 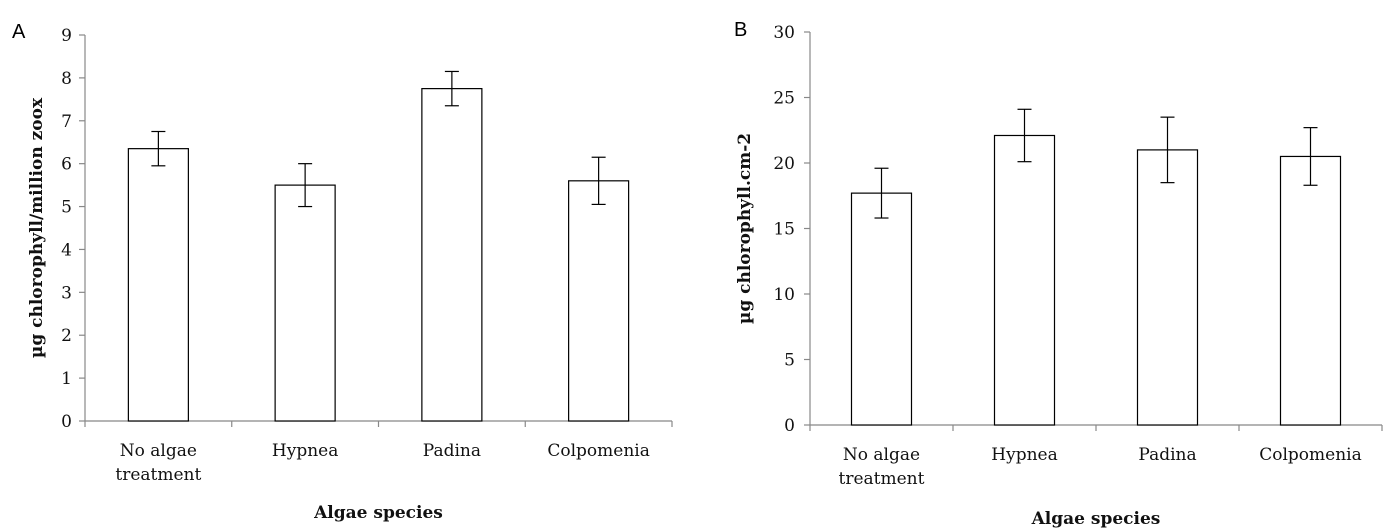 What do you see at coordinates (66, 165) in the screenshot?
I see `y-tick-label: 6` at bounding box center [66, 165].